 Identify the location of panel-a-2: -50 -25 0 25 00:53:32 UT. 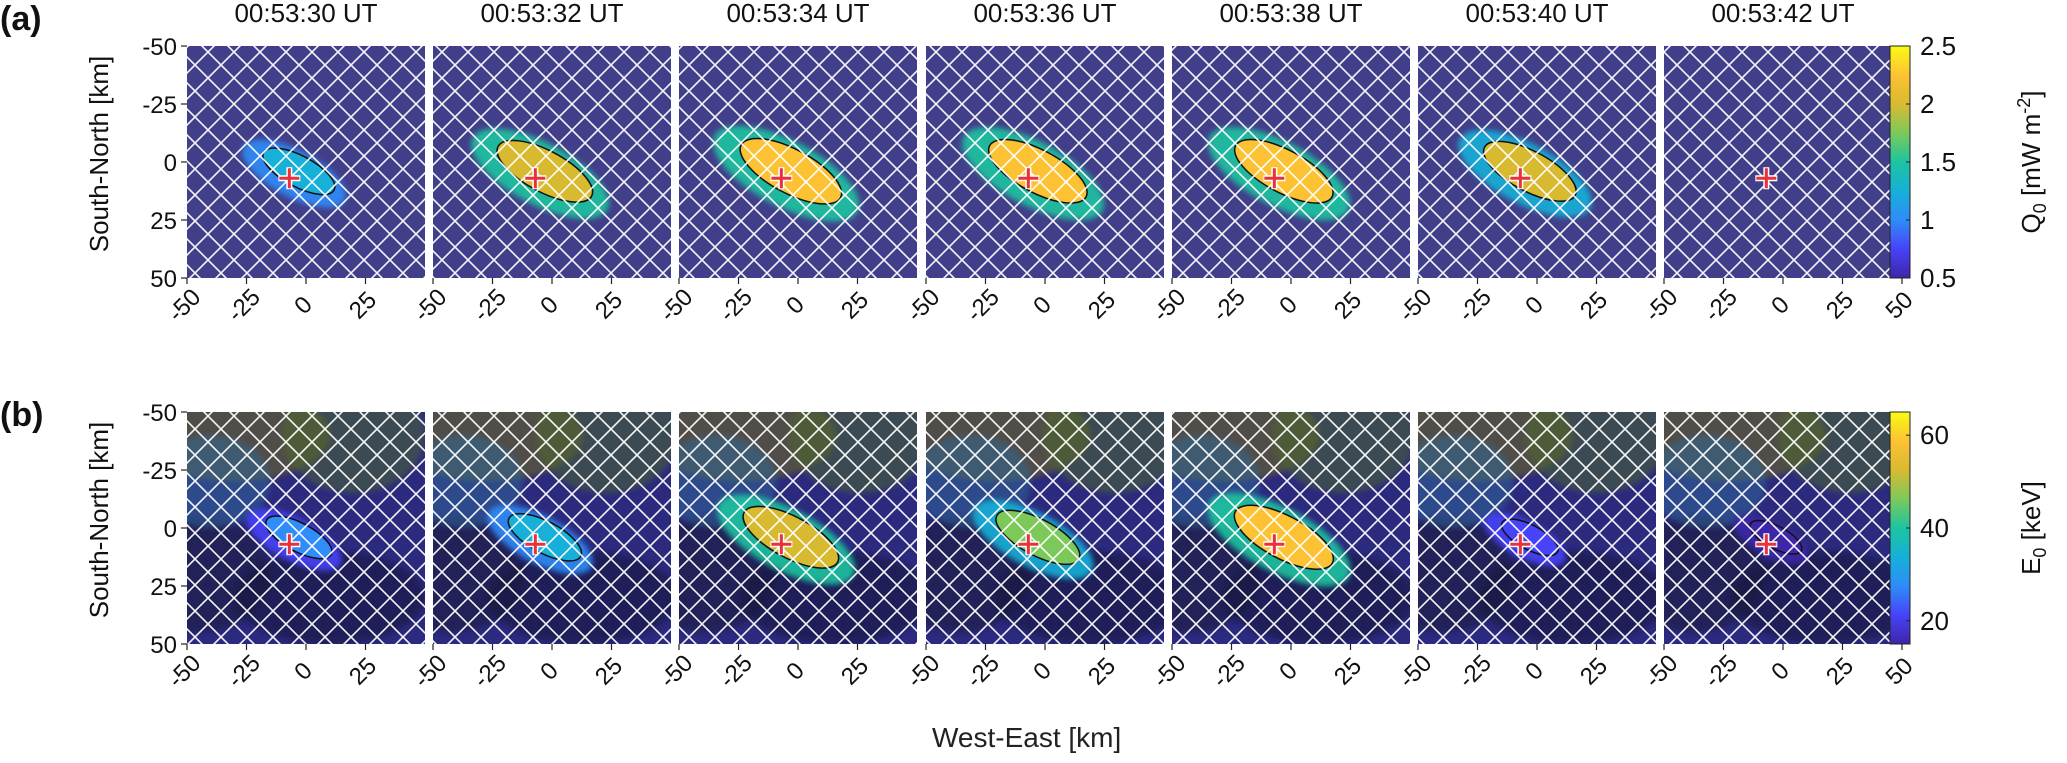
(540, 163).